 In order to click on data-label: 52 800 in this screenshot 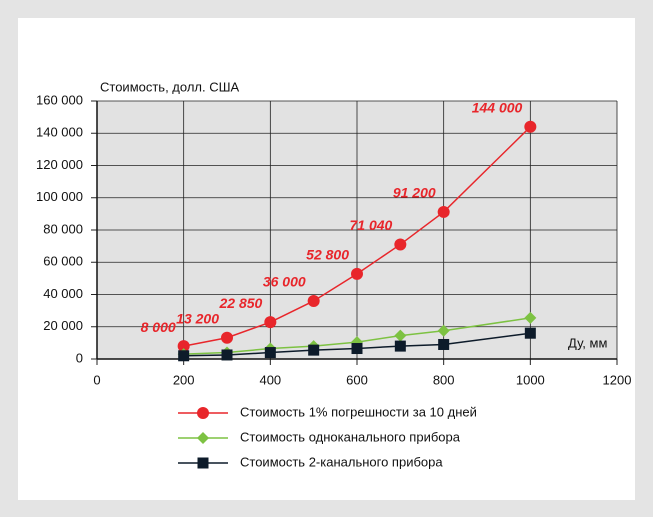, I will do `click(327, 255)`.